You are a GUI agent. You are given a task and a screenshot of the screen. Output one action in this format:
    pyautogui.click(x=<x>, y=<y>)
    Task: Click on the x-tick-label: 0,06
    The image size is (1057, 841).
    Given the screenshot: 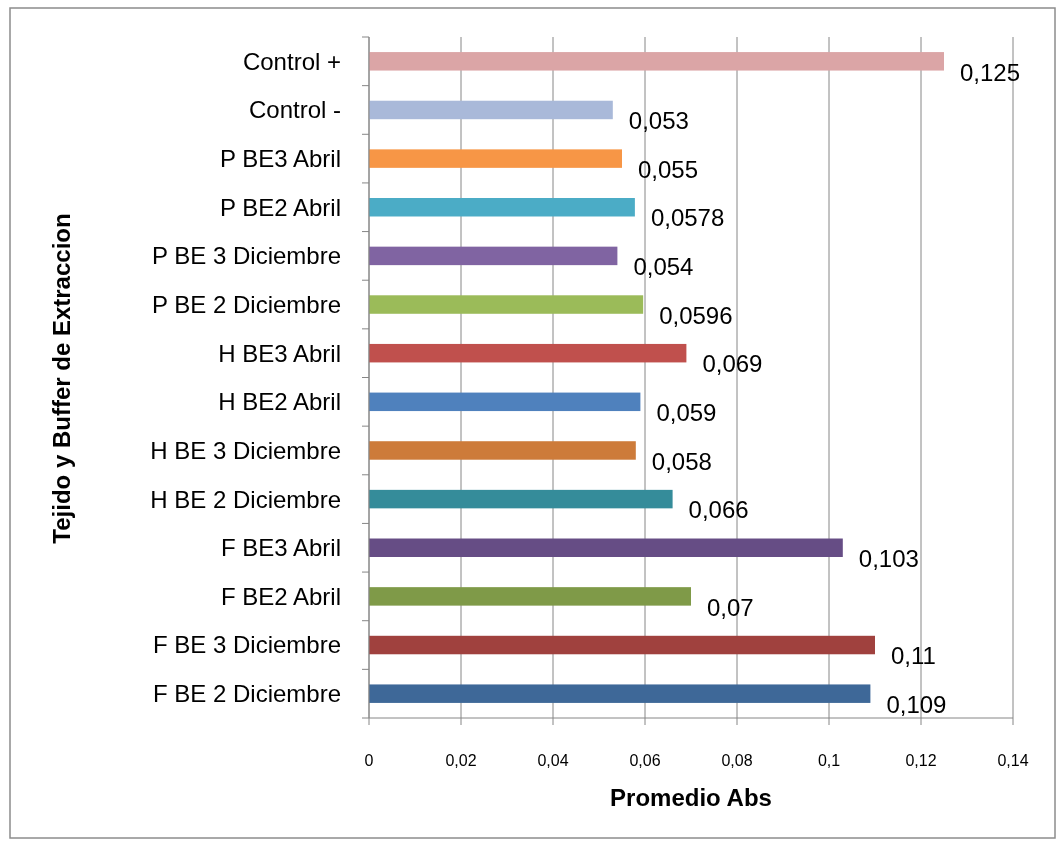 What is the action you would take?
    pyautogui.click(x=645, y=760)
    